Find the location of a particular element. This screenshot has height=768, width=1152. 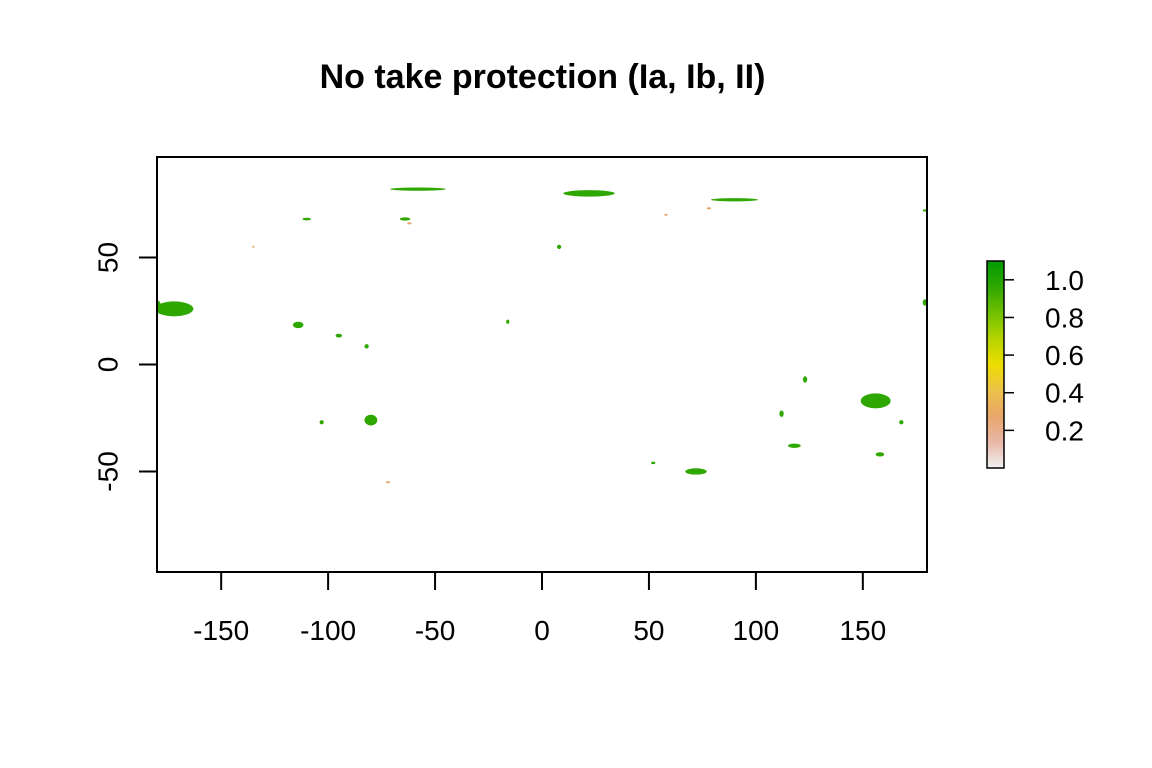

region-clipperton-area is located at coordinates (339, 335).